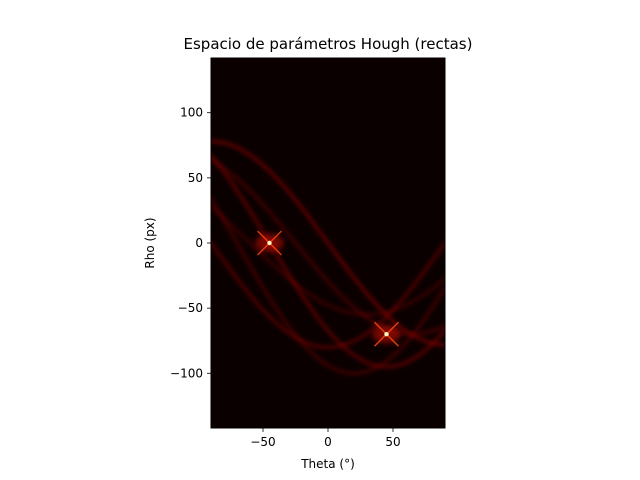 This screenshot has height=480, width=640. I want to click on y-tick-label-2: 0, so click(199, 243).